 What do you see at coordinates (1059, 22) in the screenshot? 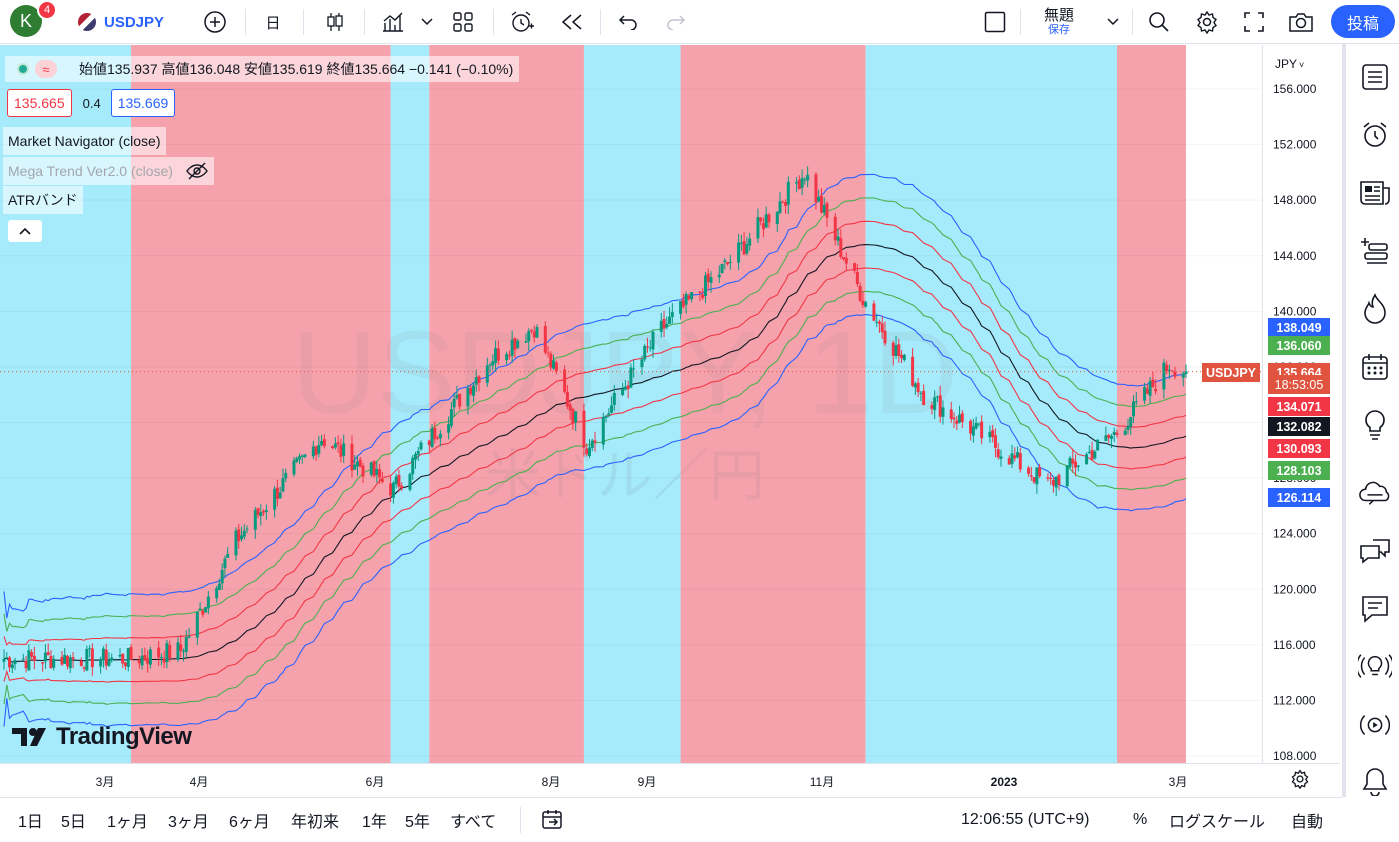
I see `layout-name-button: 無題 保存` at bounding box center [1059, 22].